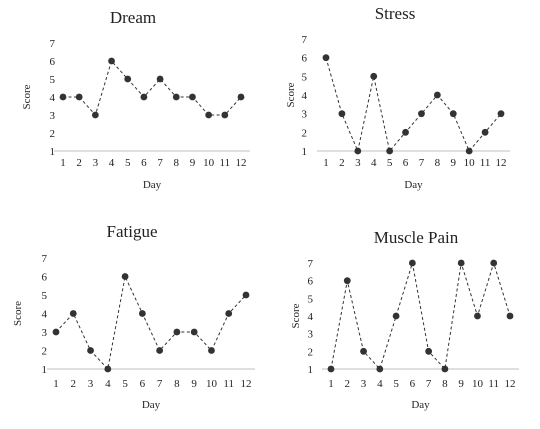 This screenshot has width=540, height=429. Describe the element at coordinates (45, 352) in the screenshot. I see `y-tick-label: 2` at that location.